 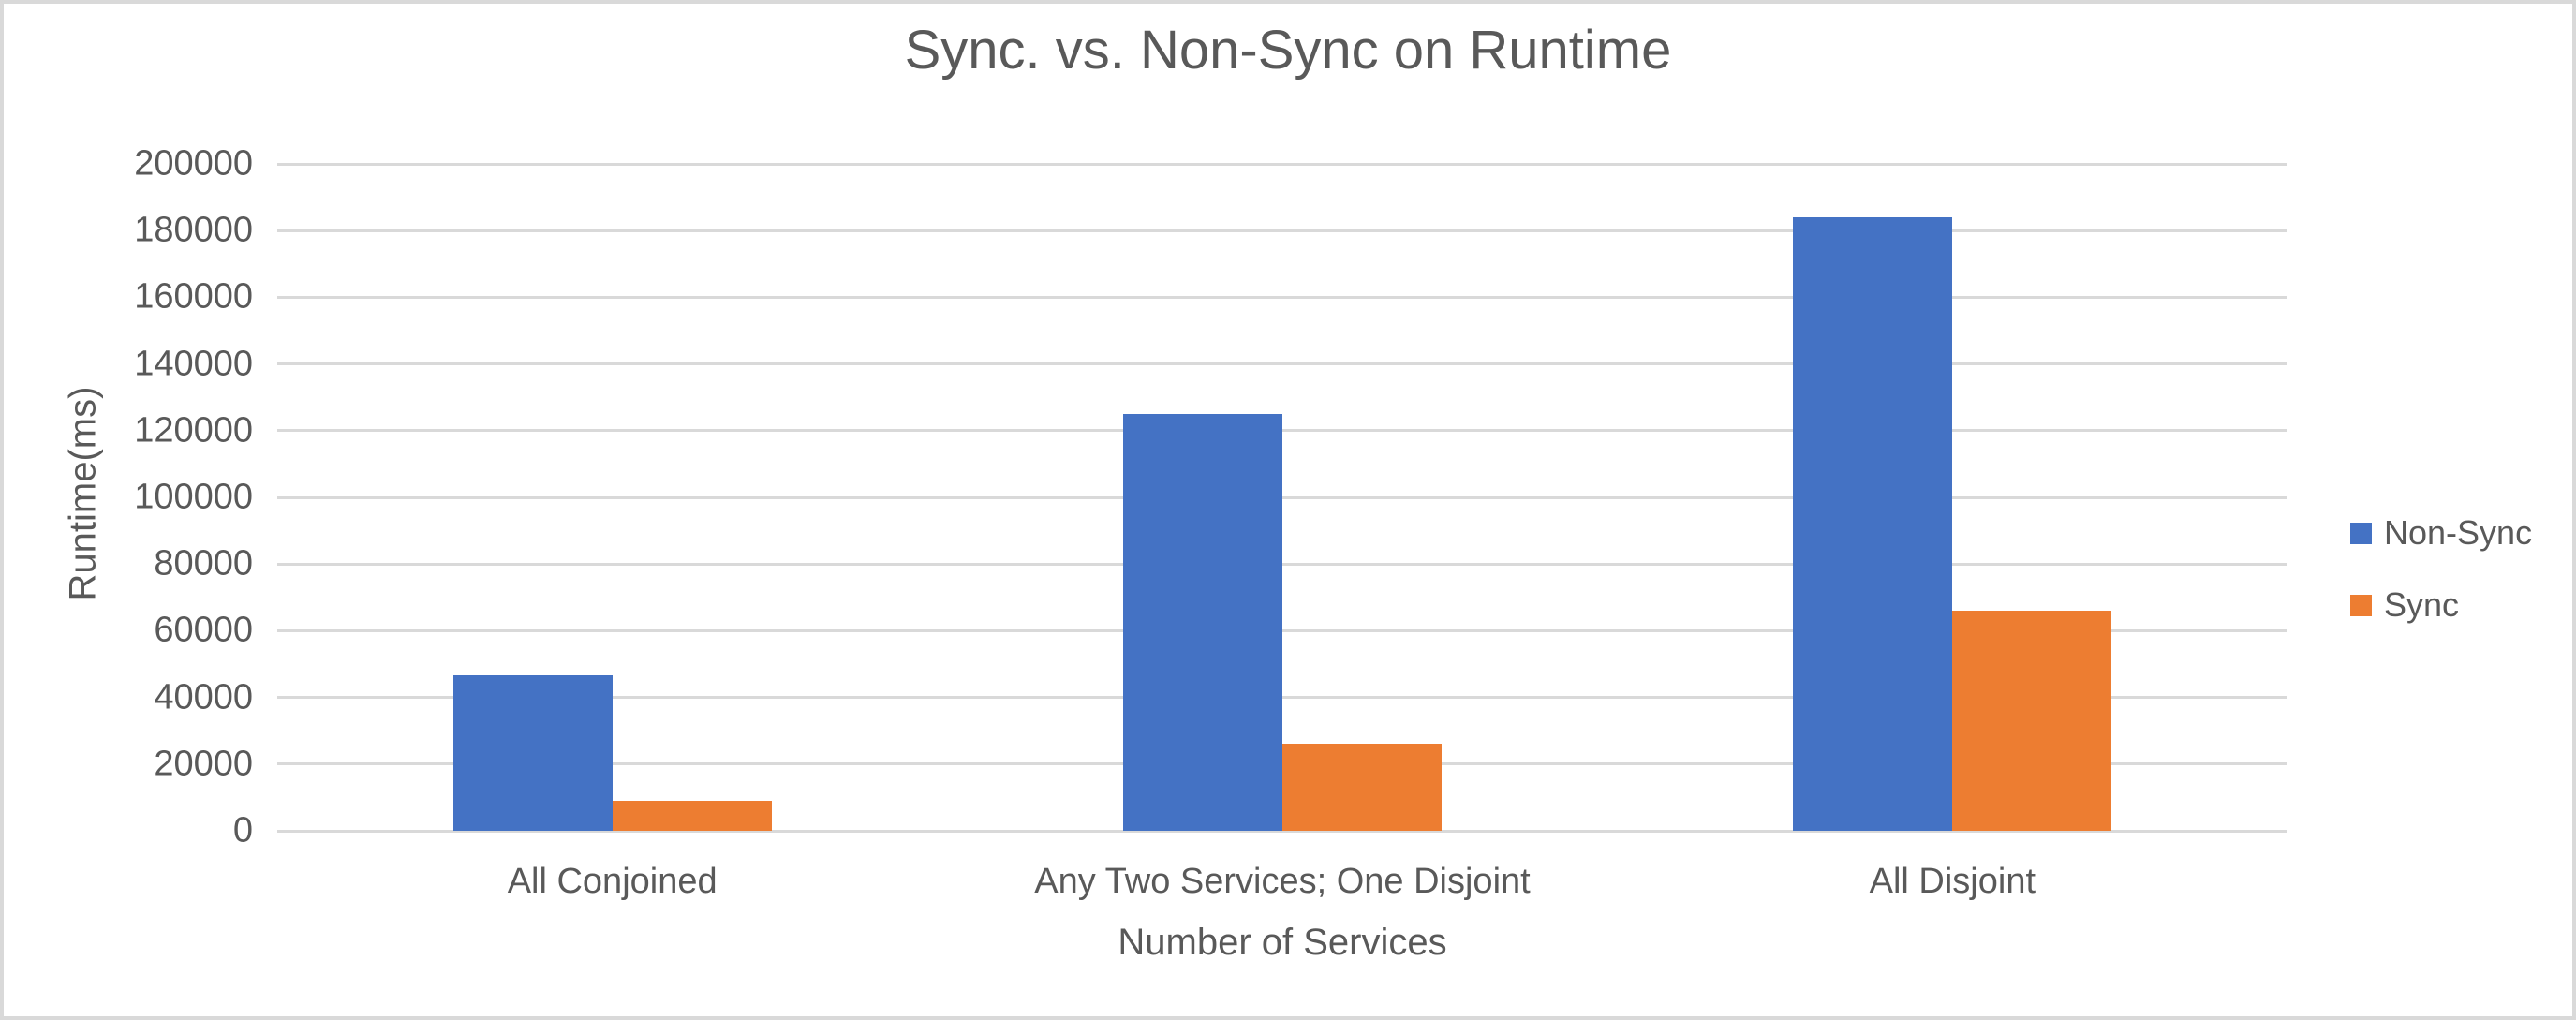 What do you see at coordinates (2361, 605) in the screenshot?
I see `legend-swatch-icon-sync` at bounding box center [2361, 605].